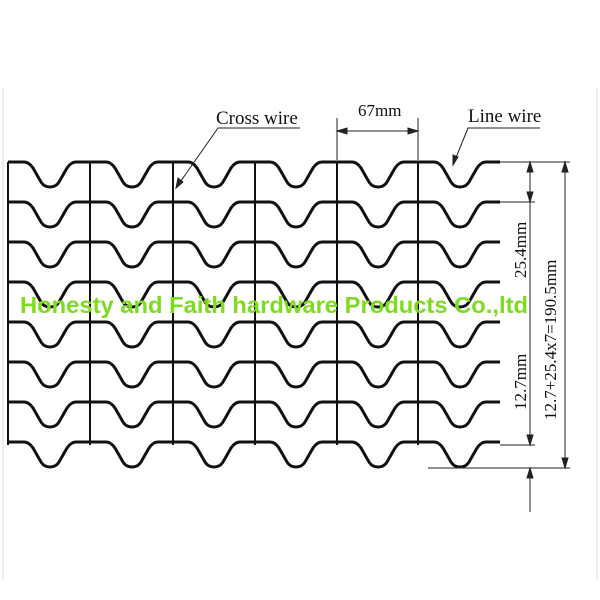 The image size is (600, 600). I want to click on line-wire-label: Line wire, so click(504, 116).